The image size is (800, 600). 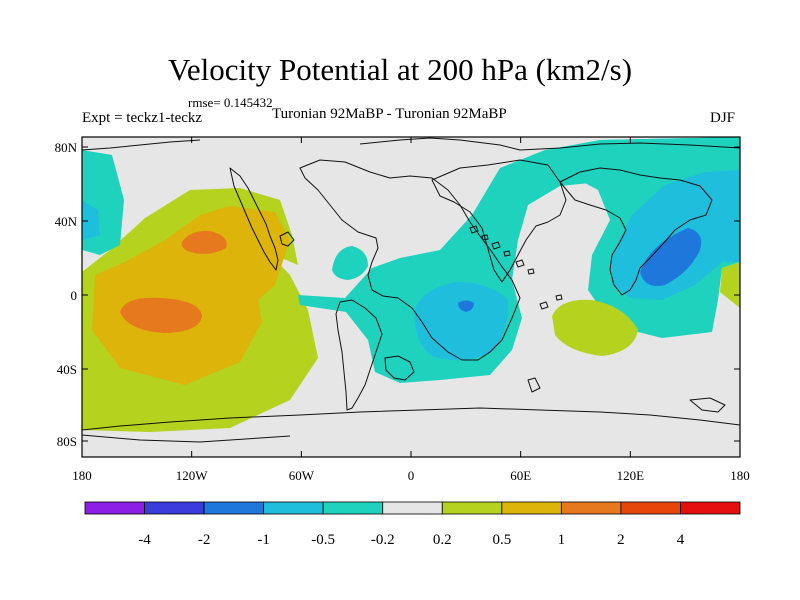 I want to click on colorbar: -4 -2 -1 -0.5 -0.2 0.2 0.5 1 2 4, so click(x=412, y=524).